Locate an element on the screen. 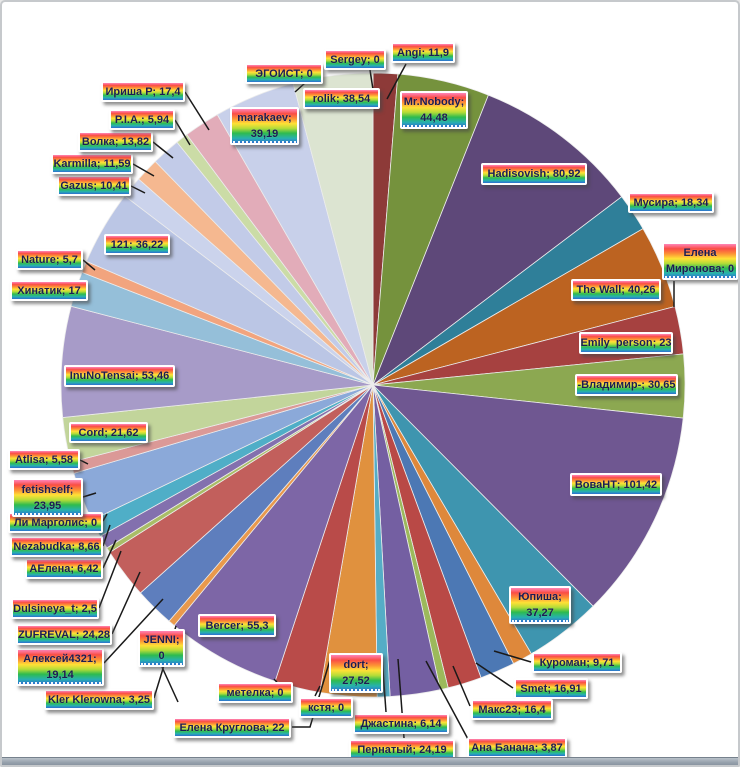 This screenshot has height=767, width=740. data-label-nature: Nature; 5,7 is located at coordinates (49, 259).